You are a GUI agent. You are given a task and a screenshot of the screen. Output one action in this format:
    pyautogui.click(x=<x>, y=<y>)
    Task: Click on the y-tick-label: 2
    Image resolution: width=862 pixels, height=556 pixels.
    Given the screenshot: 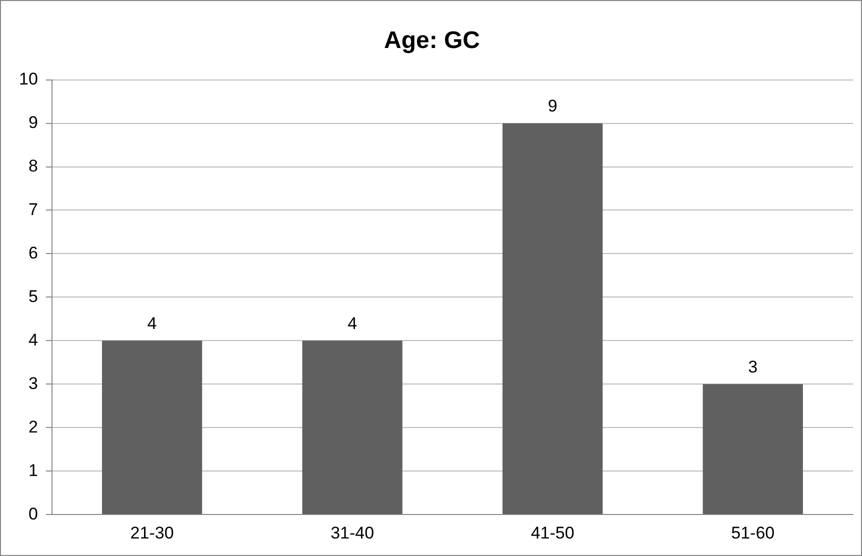 What is the action you would take?
    pyautogui.click(x=33, y=426)
    